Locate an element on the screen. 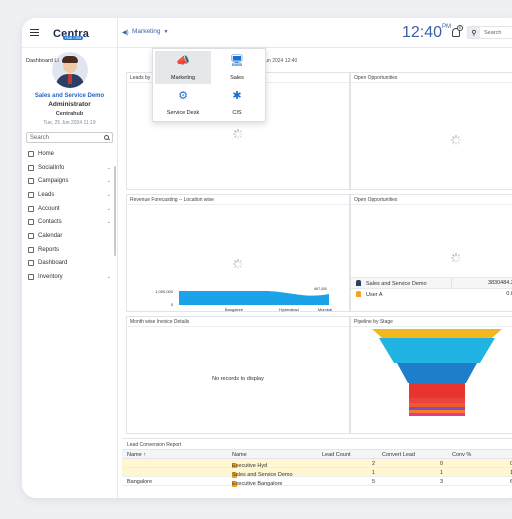  contacts-icon is located at coordinates (31, 222).